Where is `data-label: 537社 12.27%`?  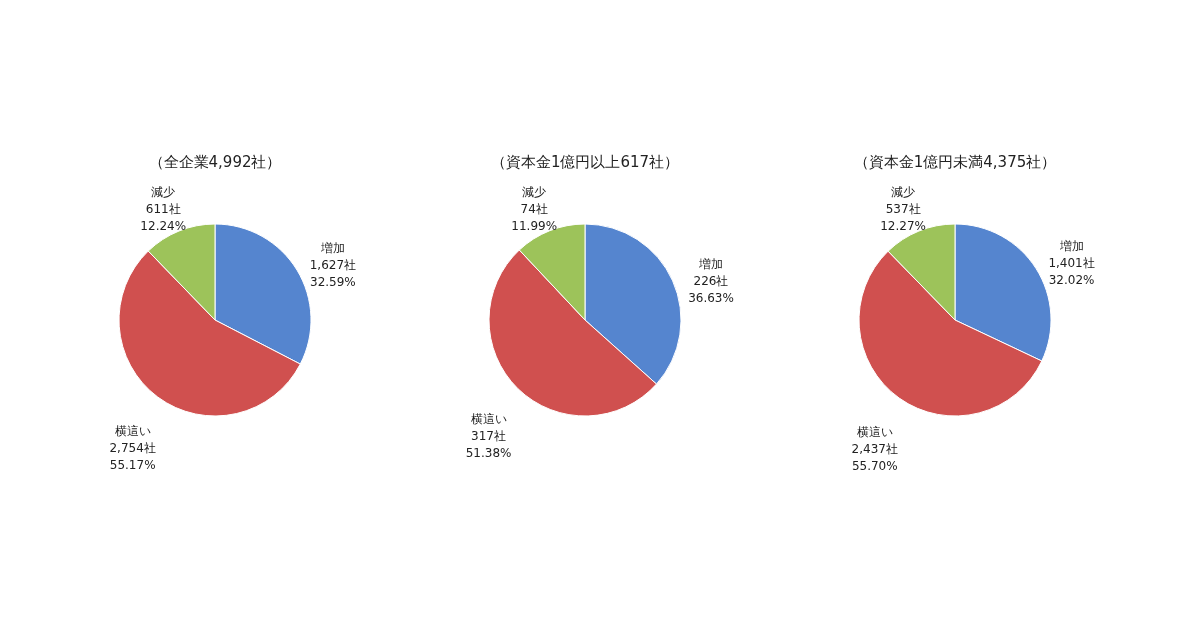 data-label: 537社 12.27% is located at coordinates (903, 218).